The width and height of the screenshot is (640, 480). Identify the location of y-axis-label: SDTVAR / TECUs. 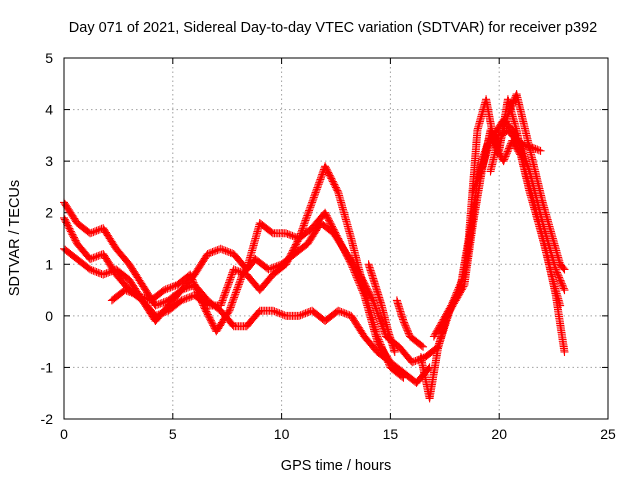
(15, 238).